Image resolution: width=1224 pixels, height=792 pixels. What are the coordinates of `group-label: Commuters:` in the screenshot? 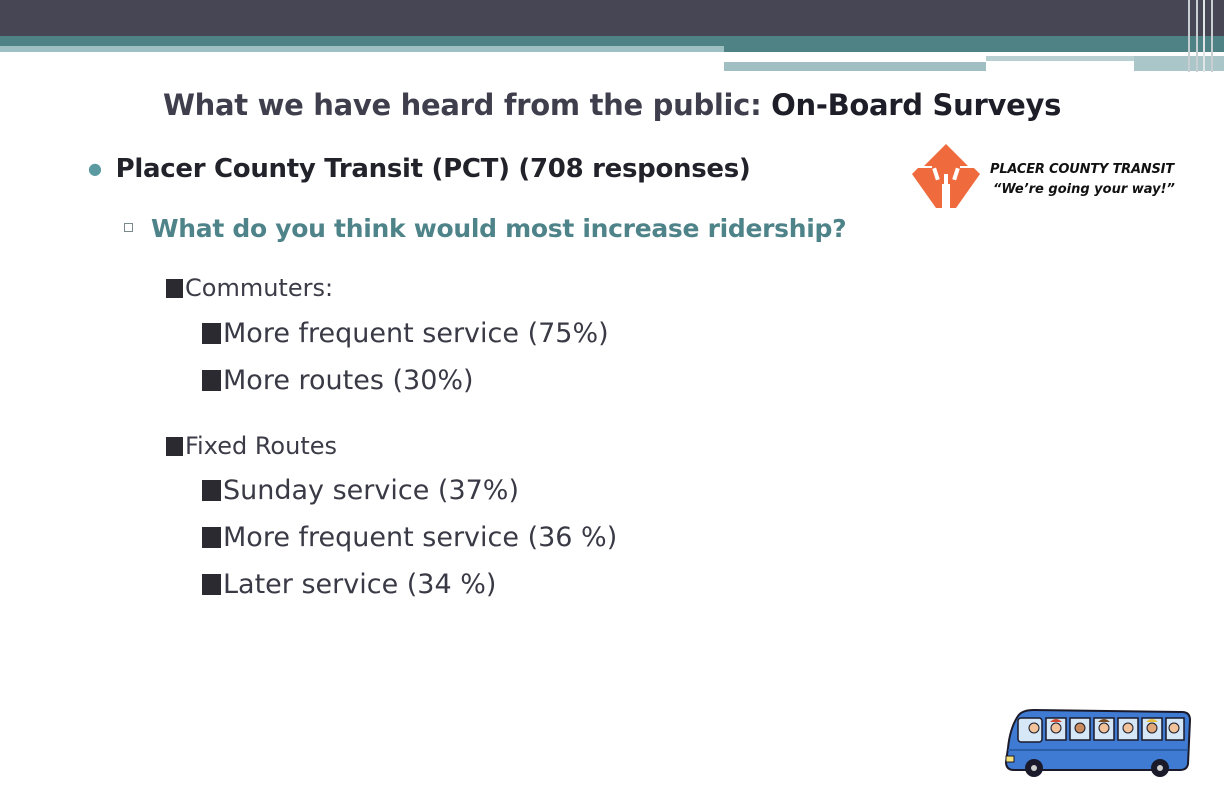 It's located at (249, 288).